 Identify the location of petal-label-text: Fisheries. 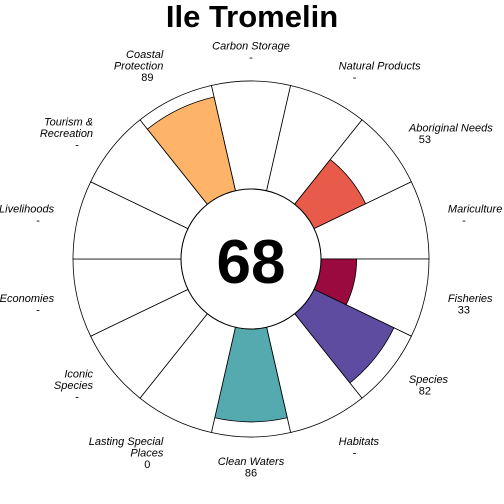
(470, 299).